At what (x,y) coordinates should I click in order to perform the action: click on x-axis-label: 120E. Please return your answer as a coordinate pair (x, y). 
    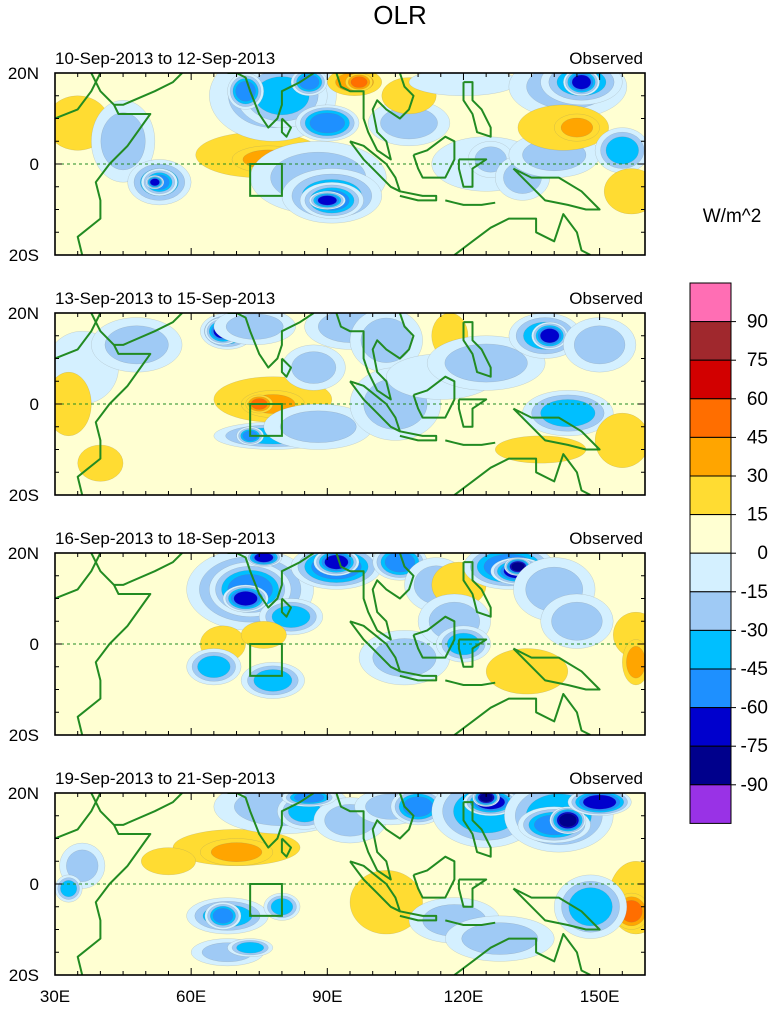
    Looking at the image, I should click on (464, 996).